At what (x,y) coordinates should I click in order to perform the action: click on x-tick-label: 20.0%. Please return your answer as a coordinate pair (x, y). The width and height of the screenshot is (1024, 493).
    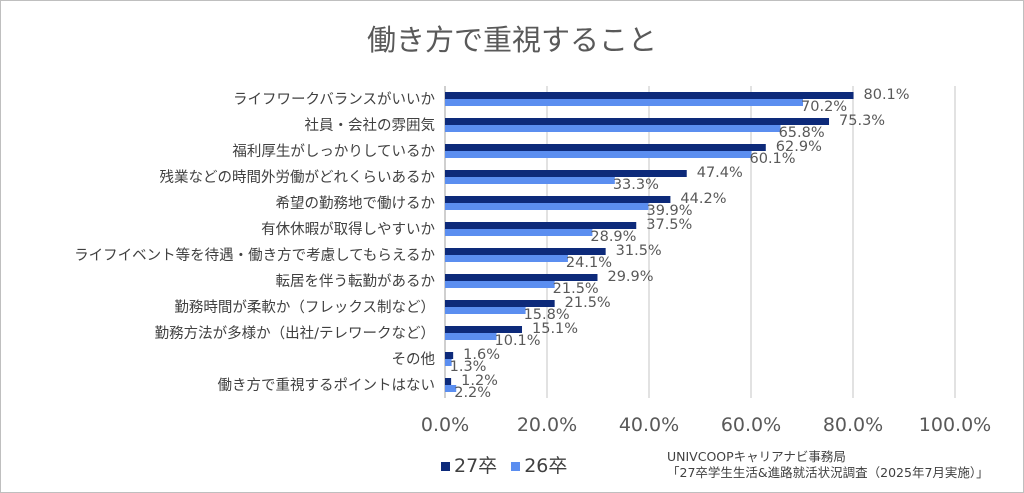
    Looking at the image, I should click on (547, 425).